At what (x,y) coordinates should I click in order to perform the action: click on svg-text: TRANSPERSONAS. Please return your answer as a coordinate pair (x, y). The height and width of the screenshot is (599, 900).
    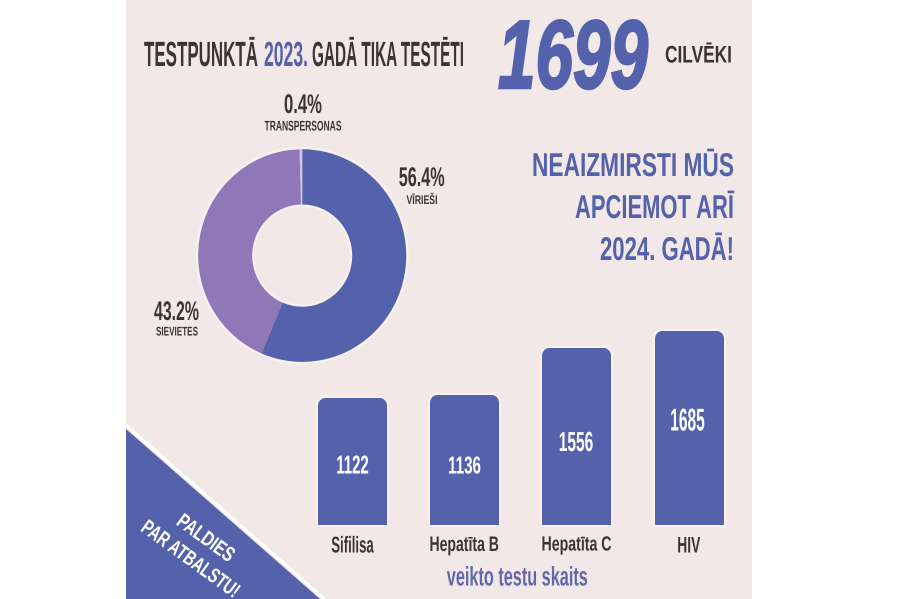
    Looking at the image, I should click on (303, 126).